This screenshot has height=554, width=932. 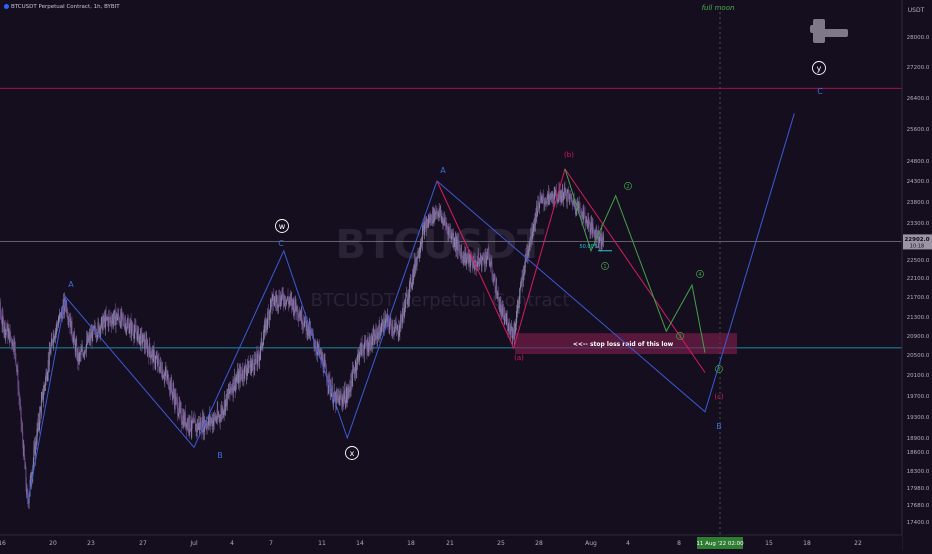 I want to click on price-tick-label: 23300.0, so click(x=918, y=224).